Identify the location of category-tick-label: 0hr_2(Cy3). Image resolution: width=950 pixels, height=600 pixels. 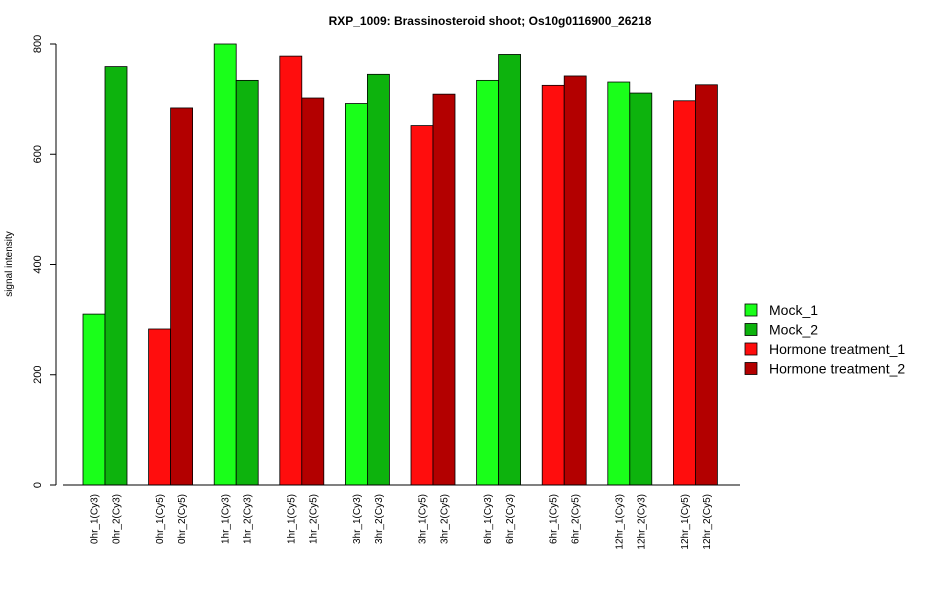
(117, 519).